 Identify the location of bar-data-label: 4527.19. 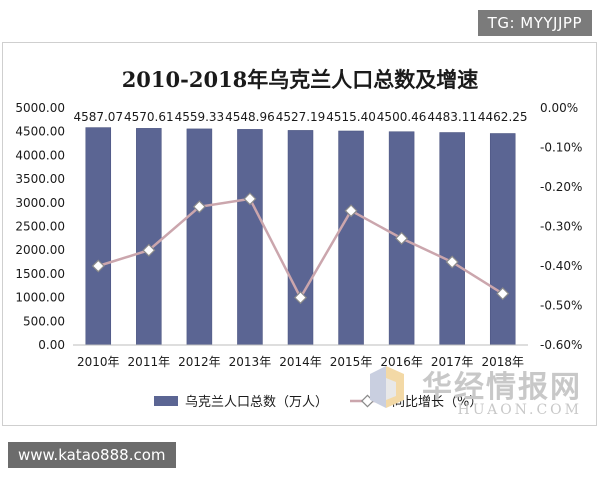
(301, 117).